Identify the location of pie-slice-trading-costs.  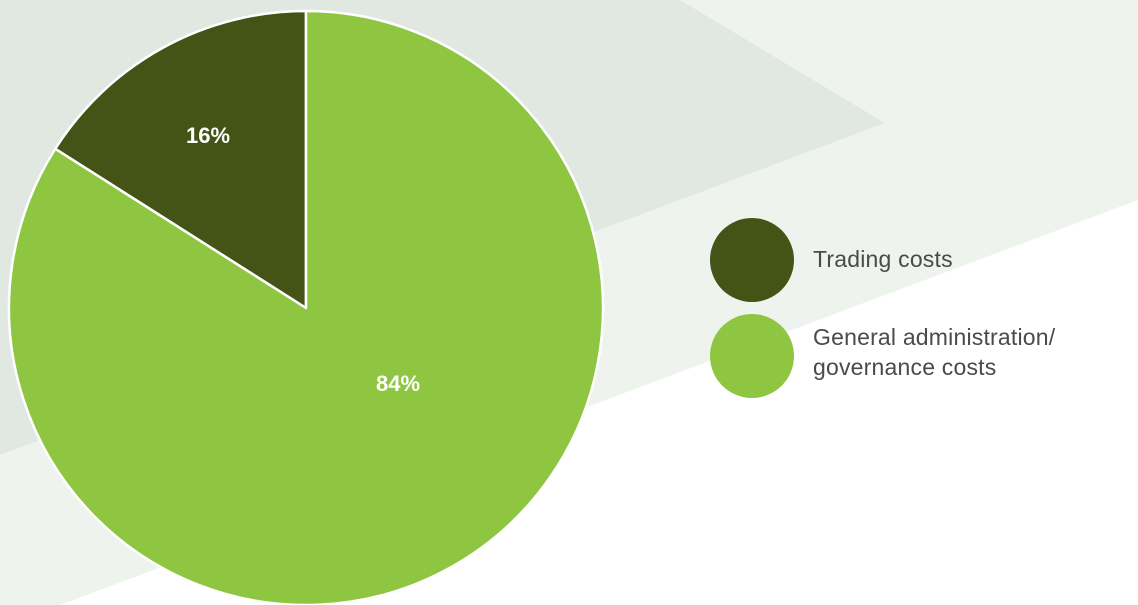
(180, 159).